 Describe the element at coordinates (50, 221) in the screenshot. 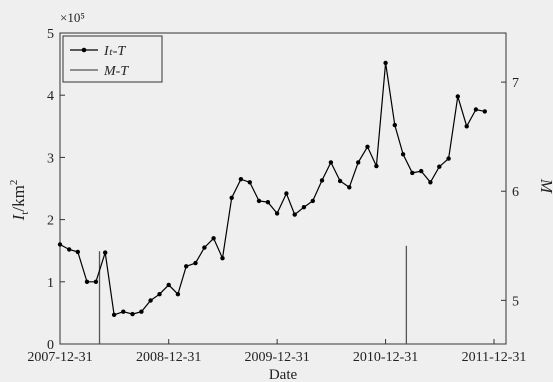

I see `left-y-tick-label: 2` at that location.